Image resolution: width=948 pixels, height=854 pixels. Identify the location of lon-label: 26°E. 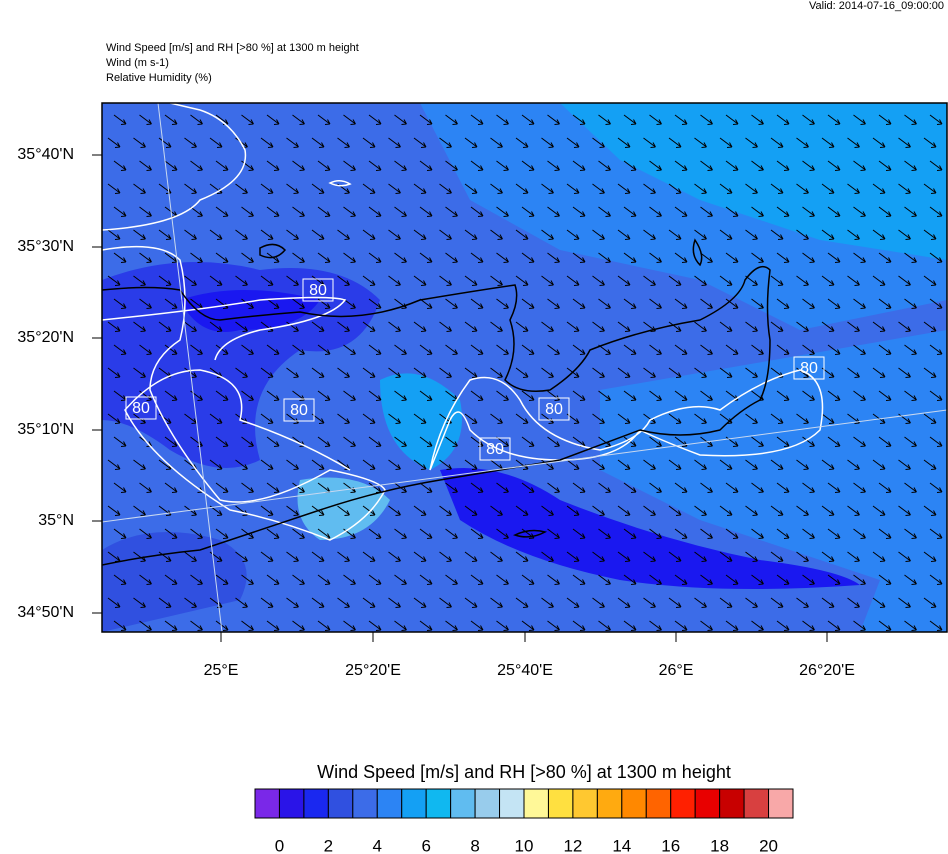
(676, 670).